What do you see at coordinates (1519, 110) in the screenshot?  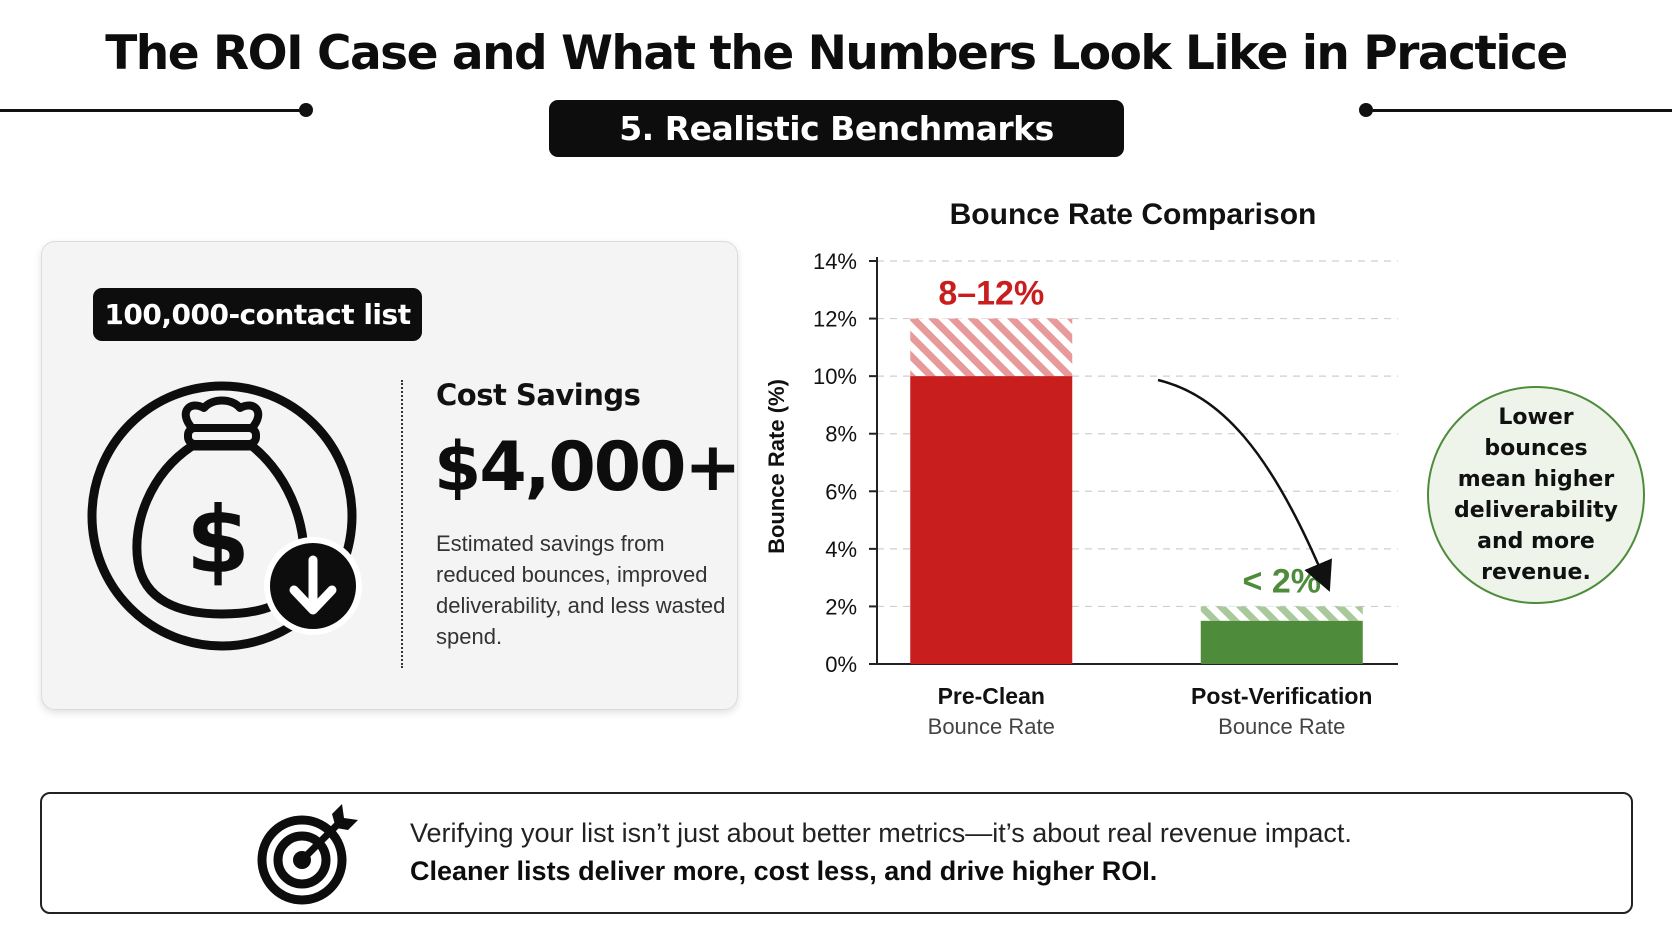 I see `title-rule-right` at bounding box center [1519, 110].